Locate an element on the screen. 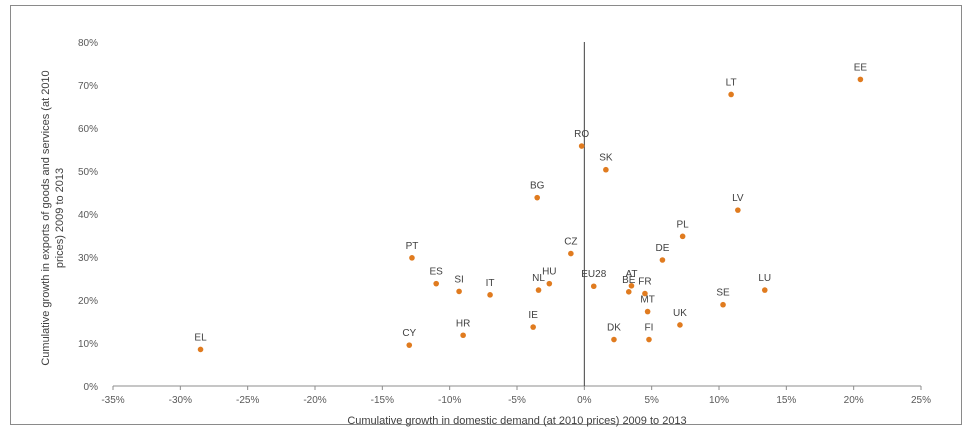  y-tick-label: 60% is located at coordinates (88, 129).